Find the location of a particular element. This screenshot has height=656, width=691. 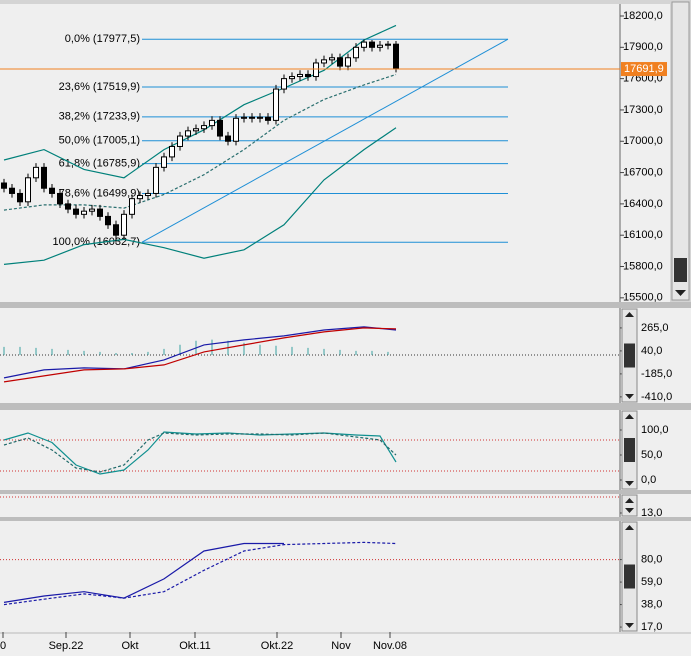

y-tick-label: 50,0 is located at coordinates (651, 455).